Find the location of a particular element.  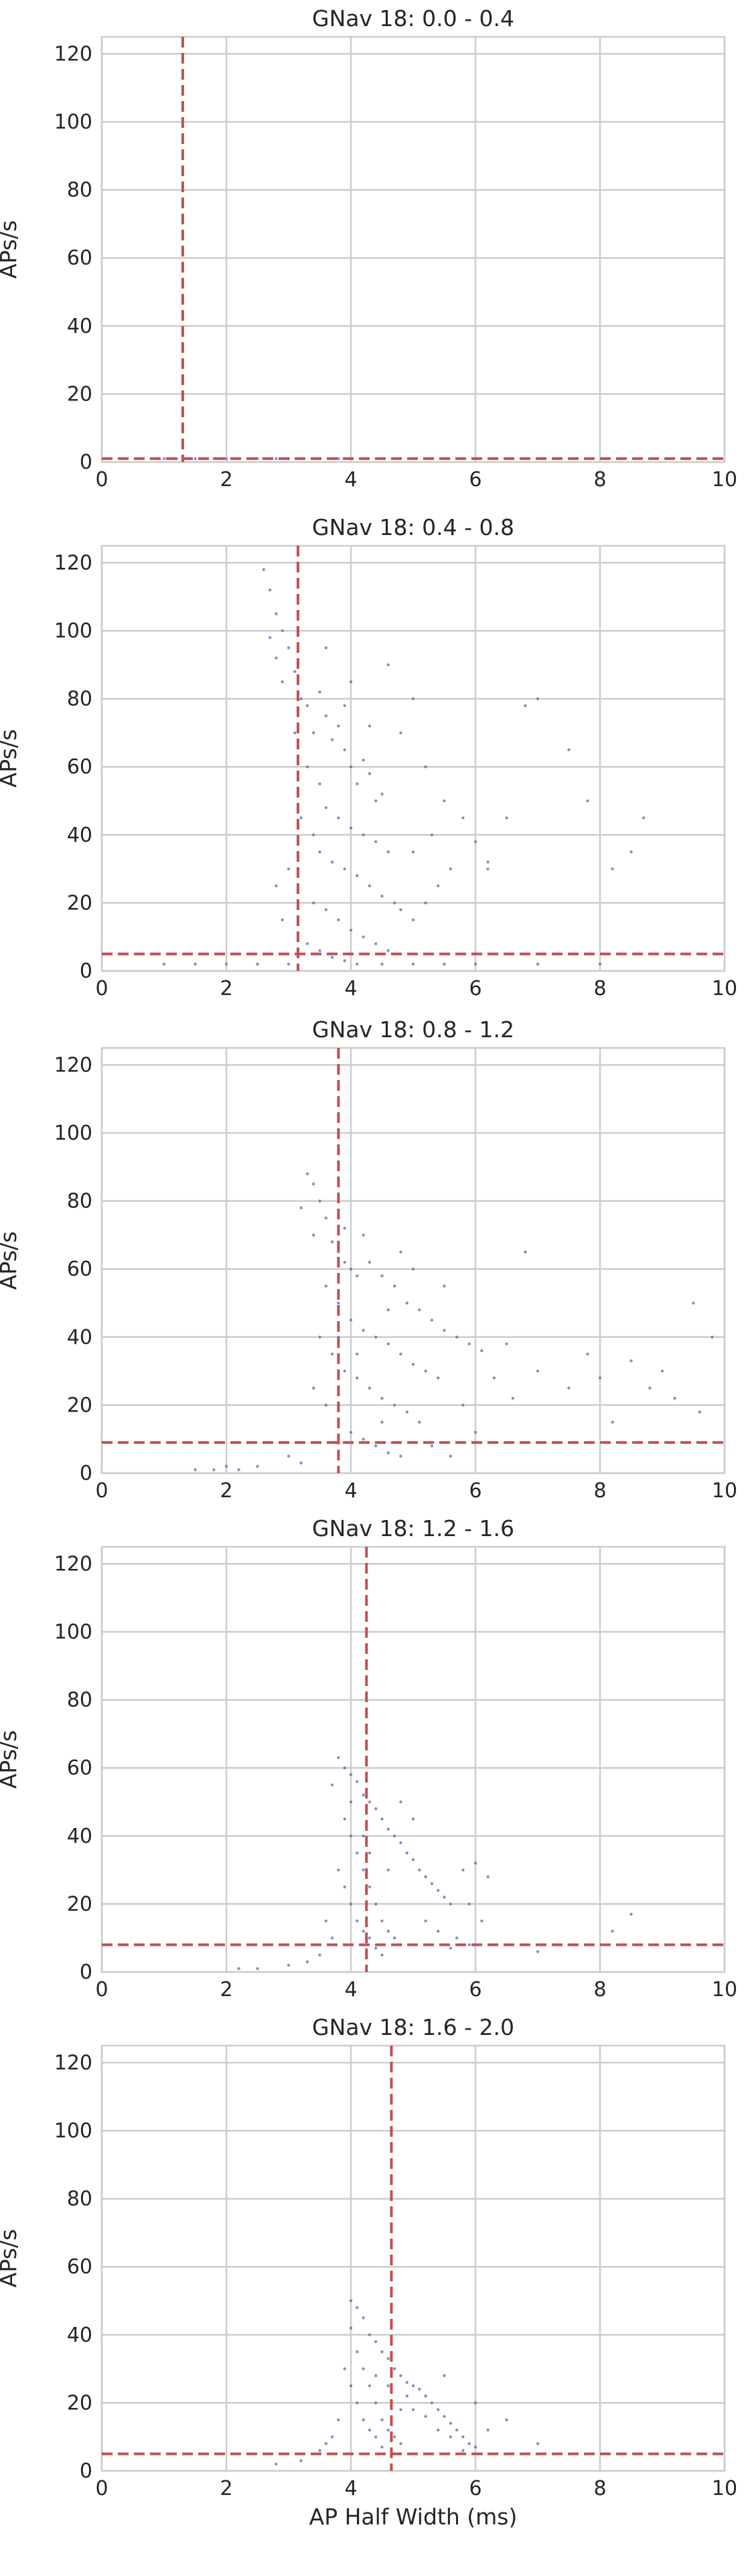

y-tick-label: 80 is located at coordinates (79, 2199).